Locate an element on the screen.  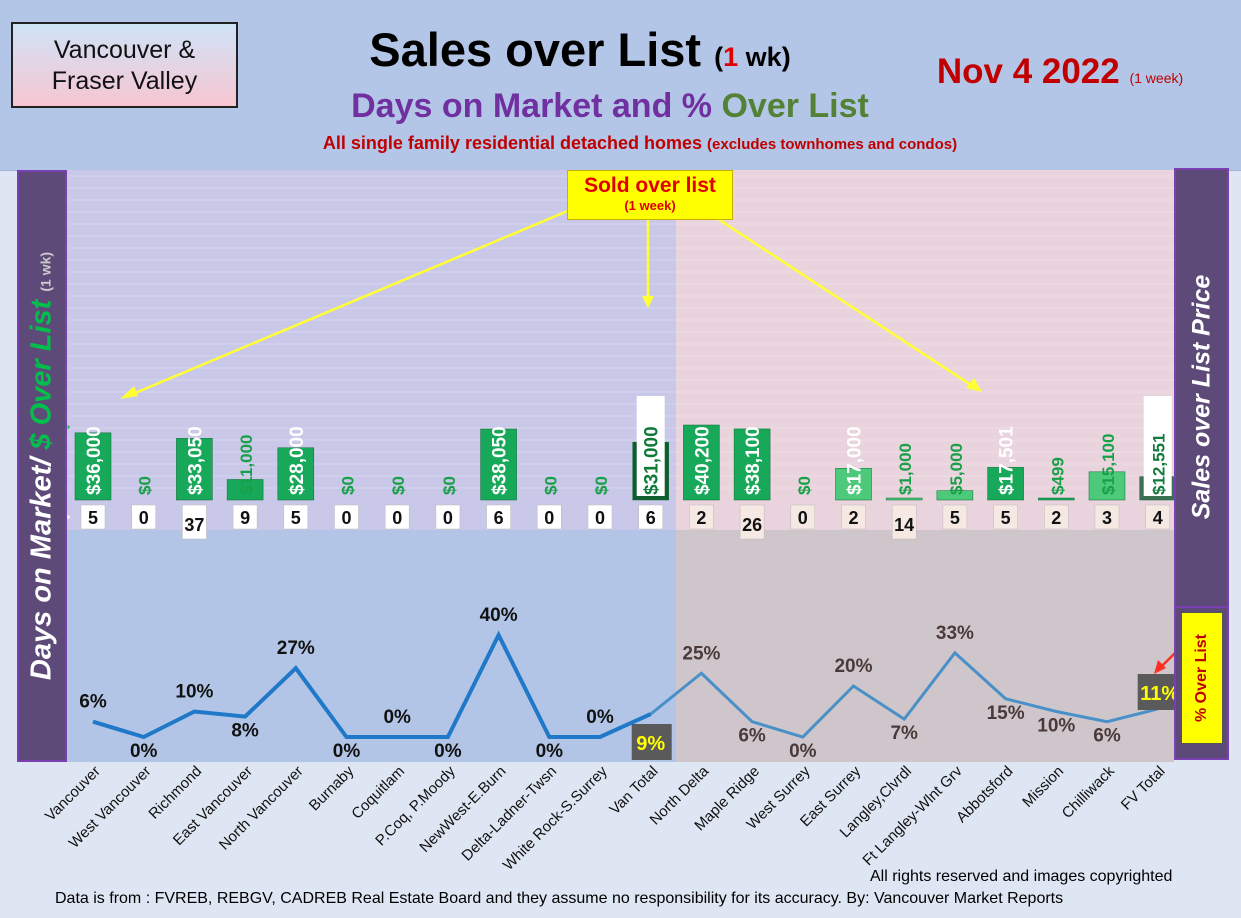
category-label: Delta-Ladner-Twsn is located at coordinates (509, 814).